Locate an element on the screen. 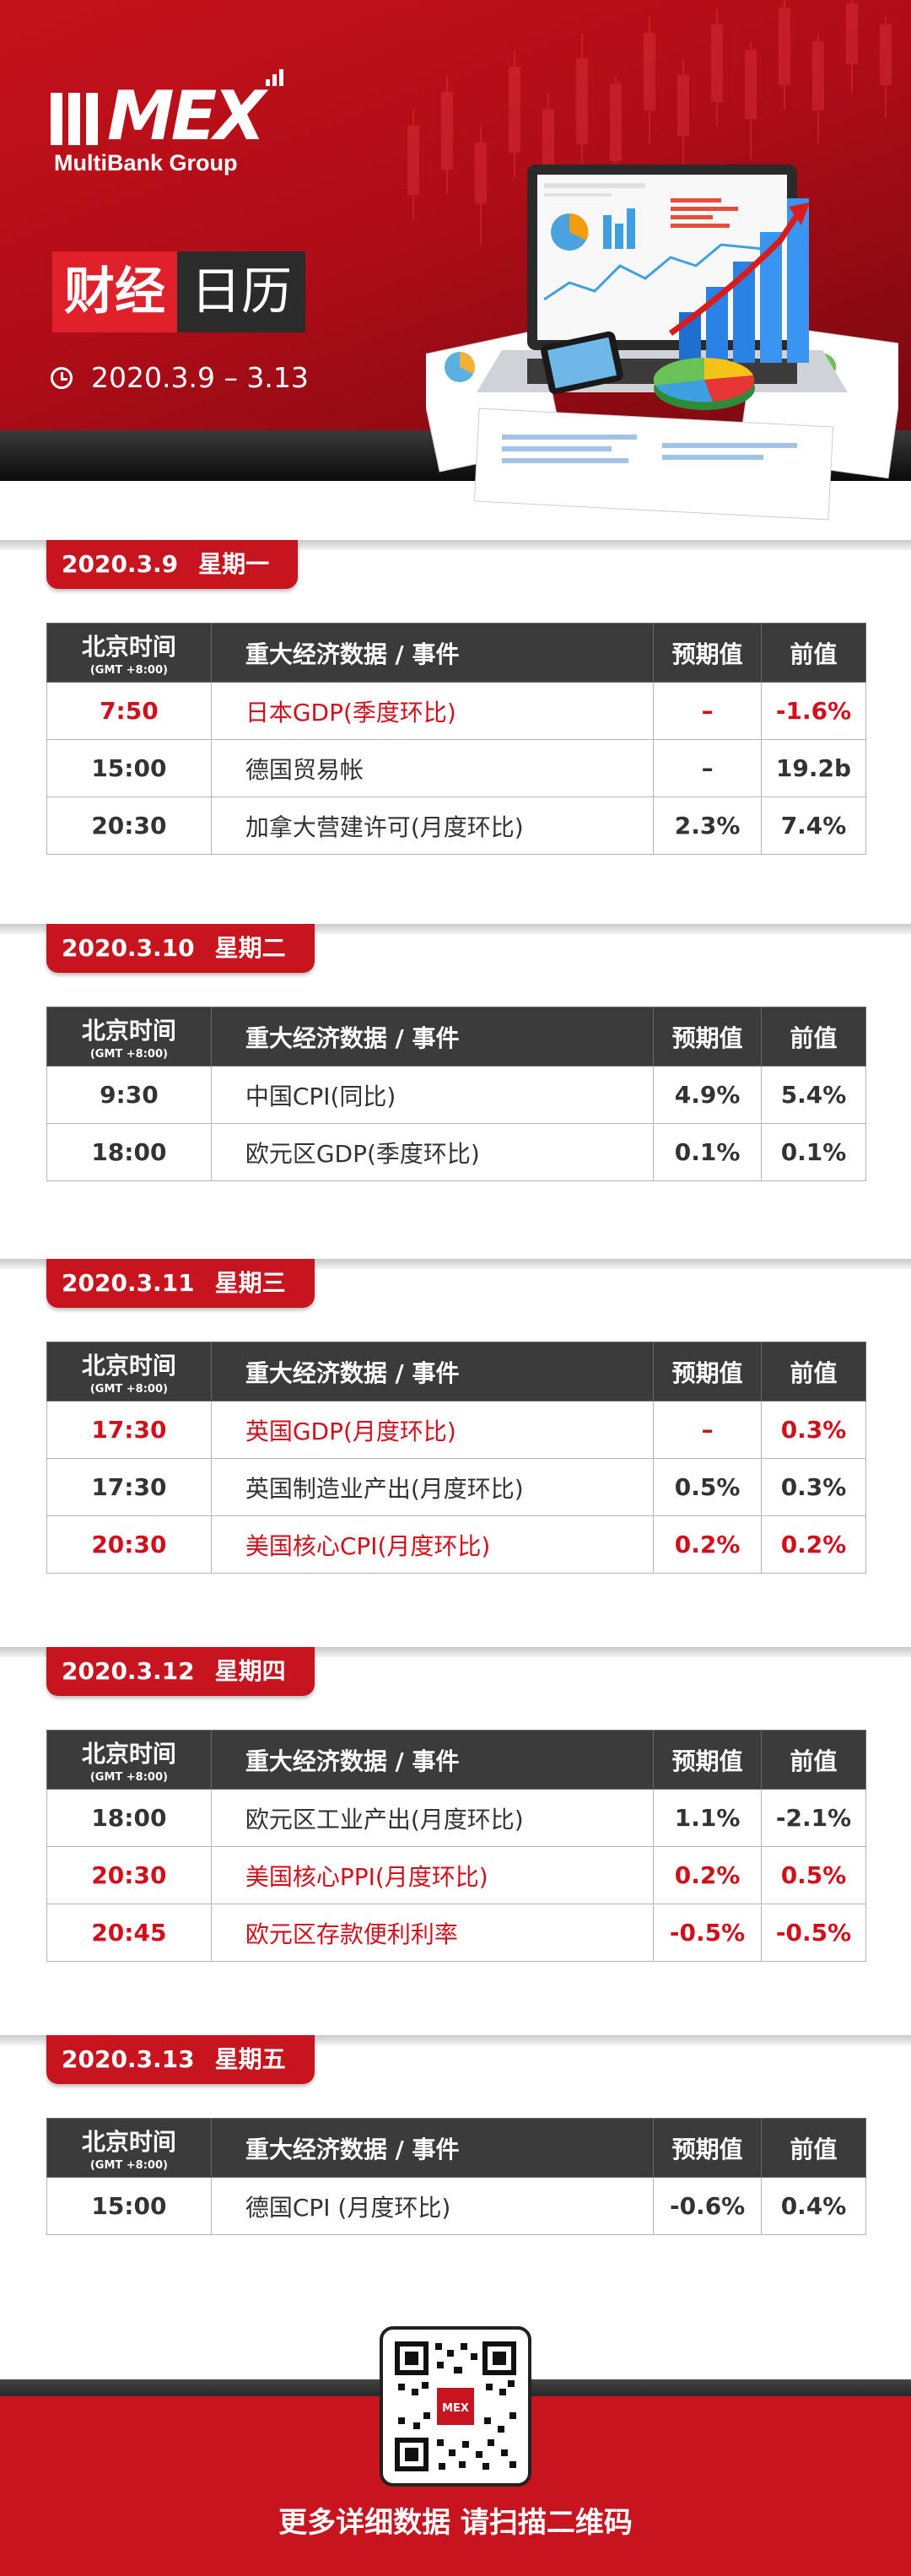  table-row: 20:30 美国核心CPI(月度环比) 0.2% 0.2% is located at coordinates (456, 1544).